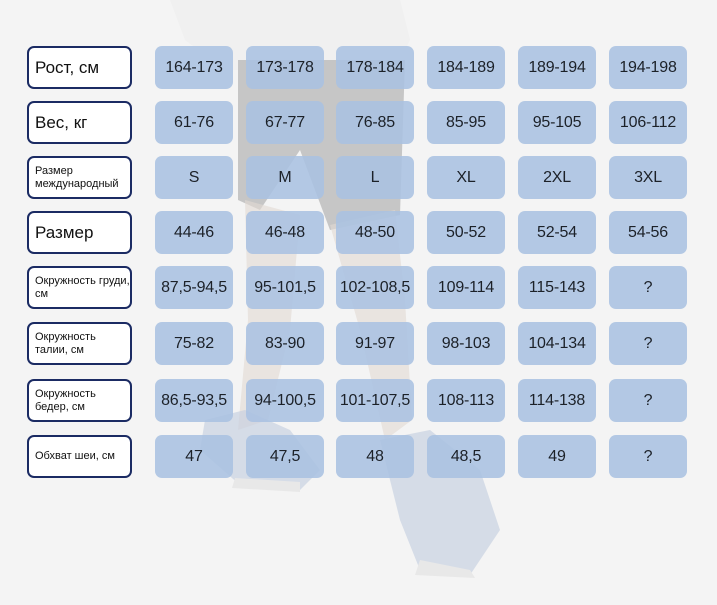  What do you see at coordinates (194, 456) in the screenshot?
I see `size-cell: 47` at bounding box center [194, 456].